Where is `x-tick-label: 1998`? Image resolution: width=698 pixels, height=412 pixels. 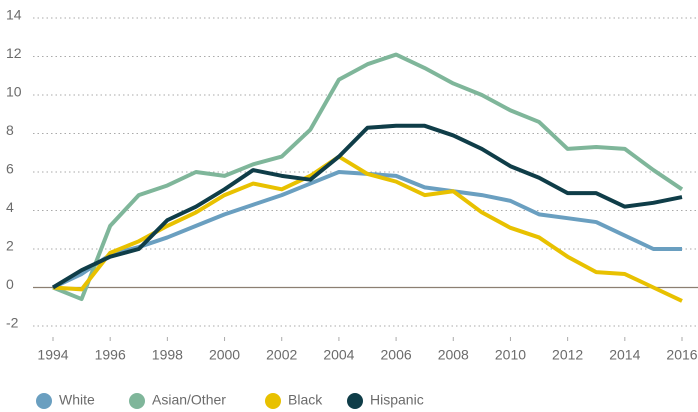
x-tick-label: 1998 is located at coordinates (167, 355).